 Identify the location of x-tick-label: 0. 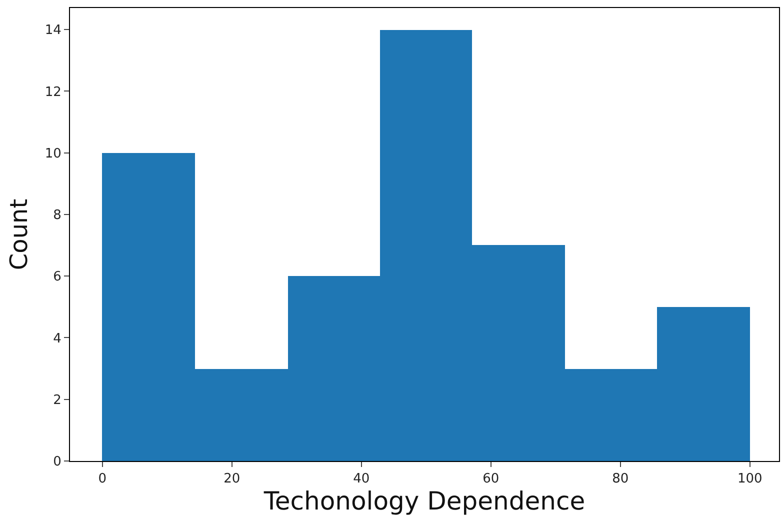
(102, 479).